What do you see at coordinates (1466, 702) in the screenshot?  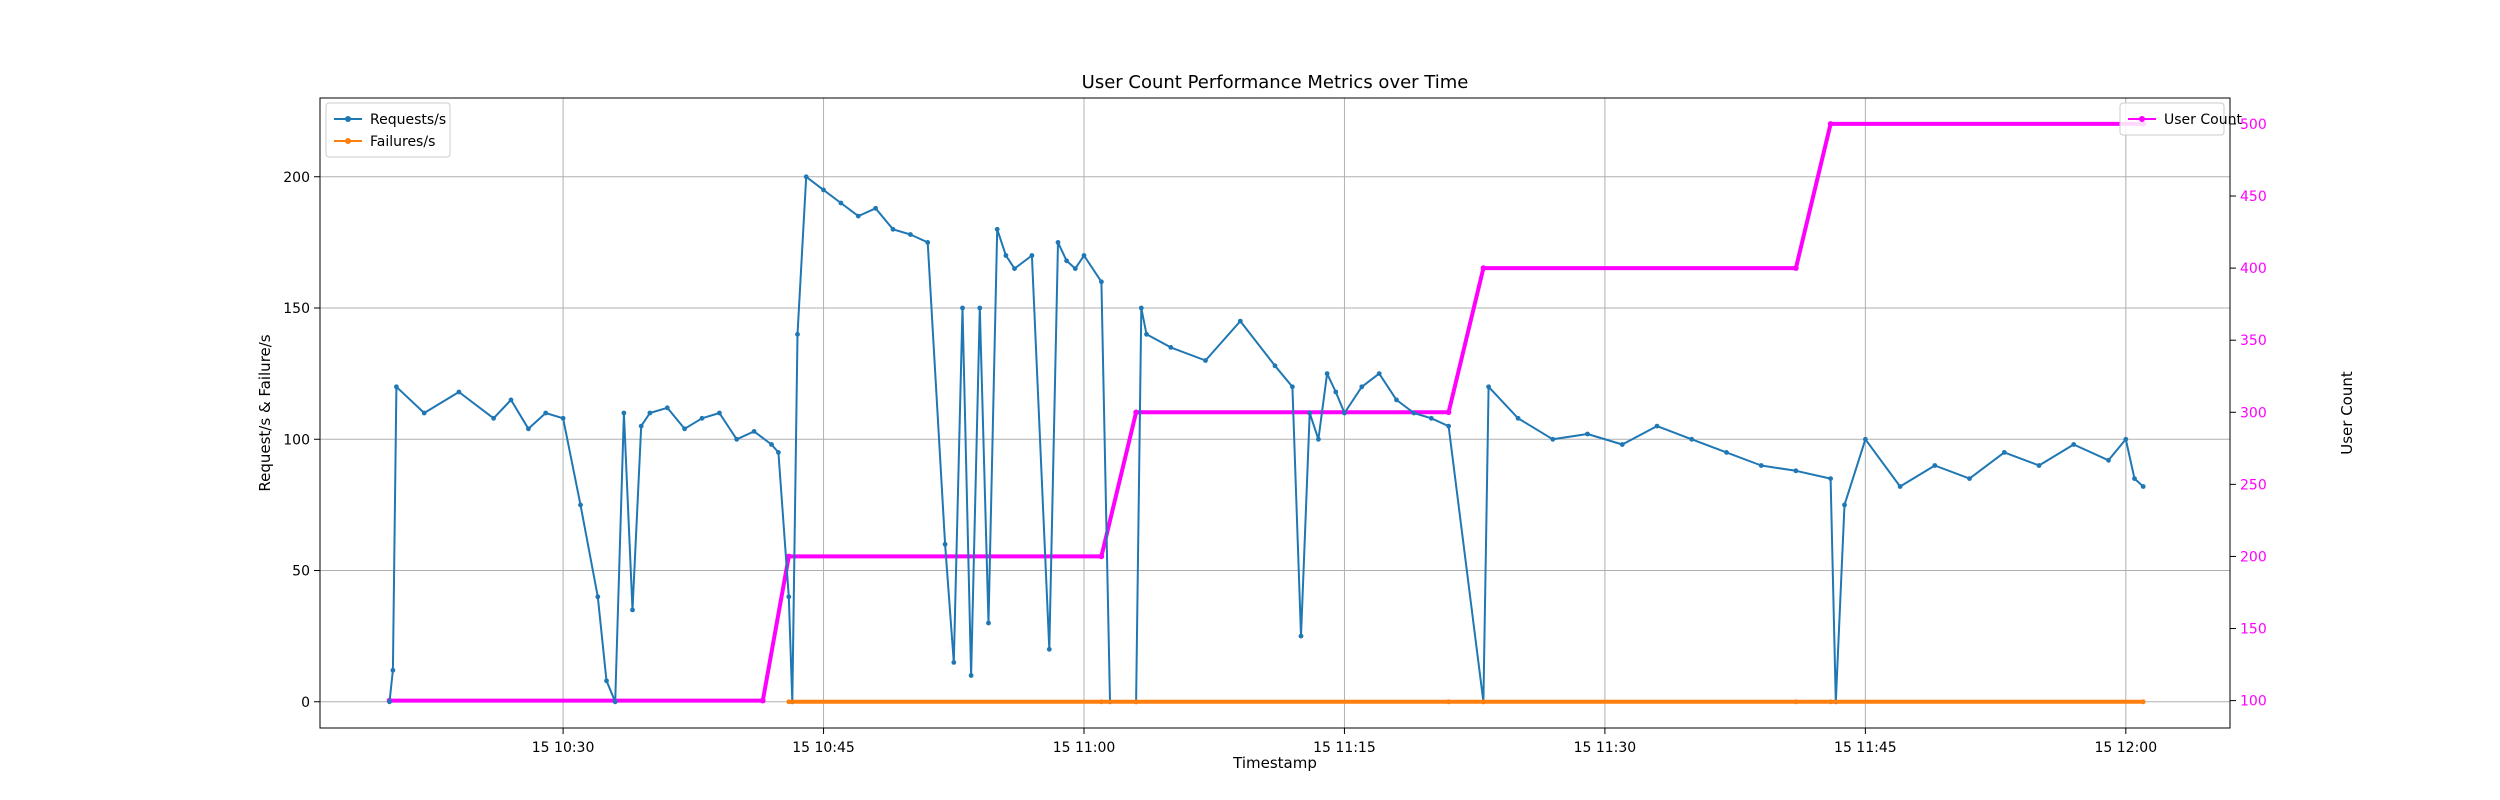 I see `failures-series` at bounding box center [1466, 702].